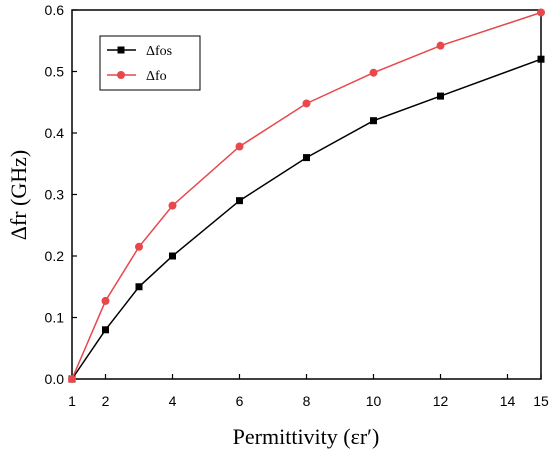 The image size is (550, 452). Describe the element at coordinates (72, 401) in the screenshot. I see `x-tick-label: 1` at that location.